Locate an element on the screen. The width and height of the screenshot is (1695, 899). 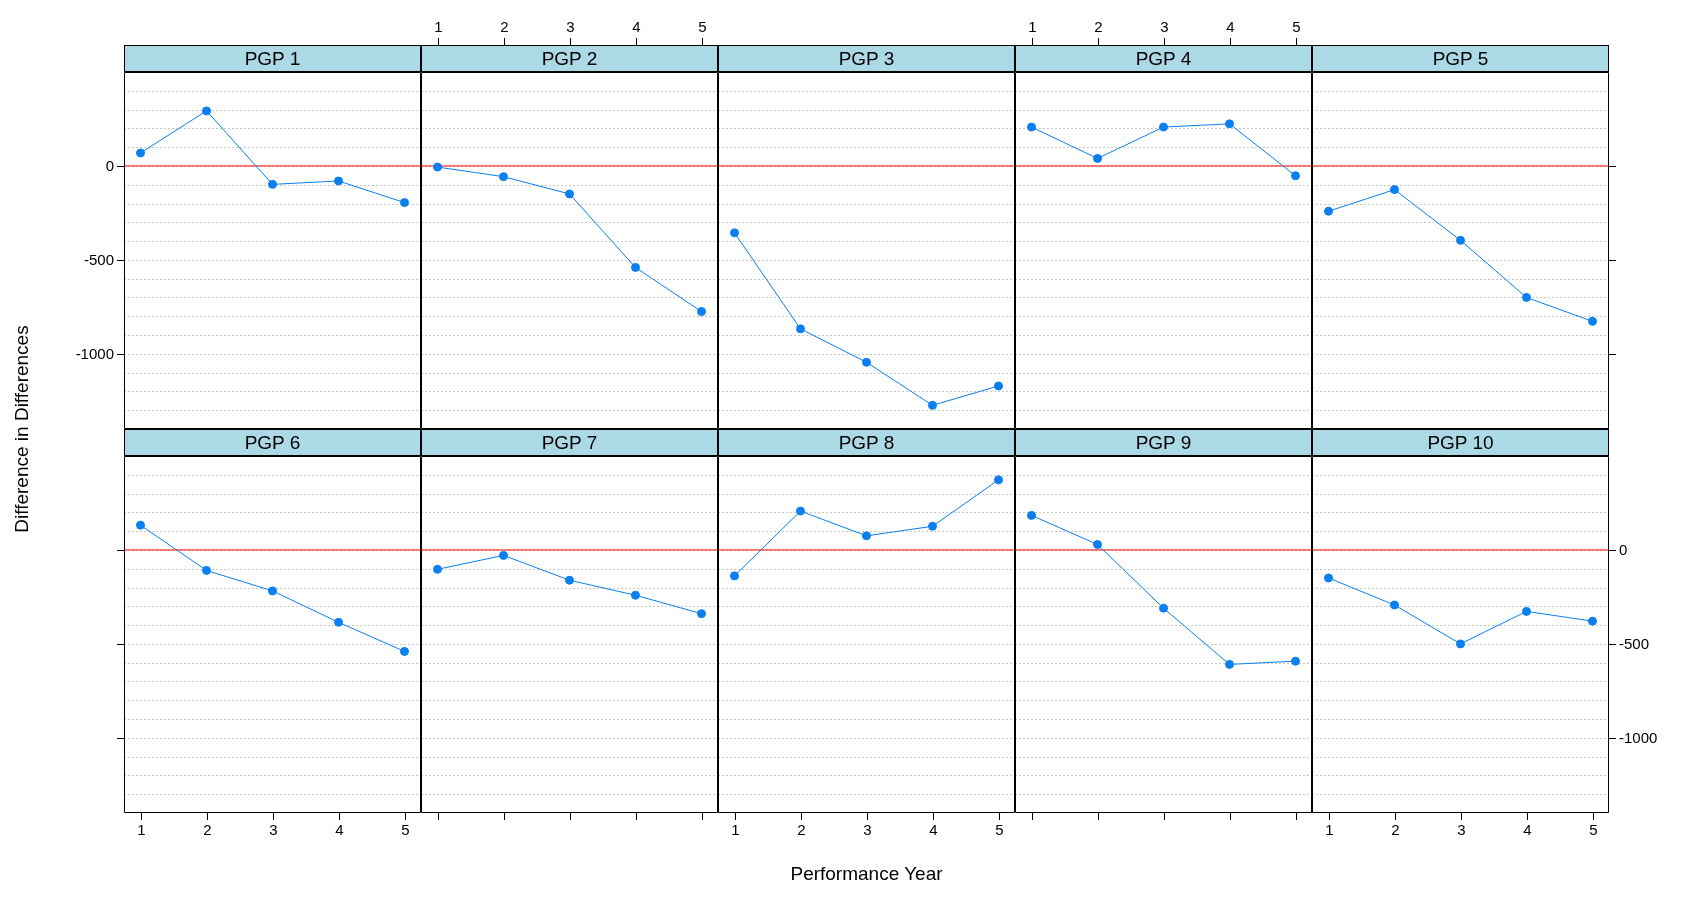
chart-title: PGP 7 is located at coordinates (569, 442).